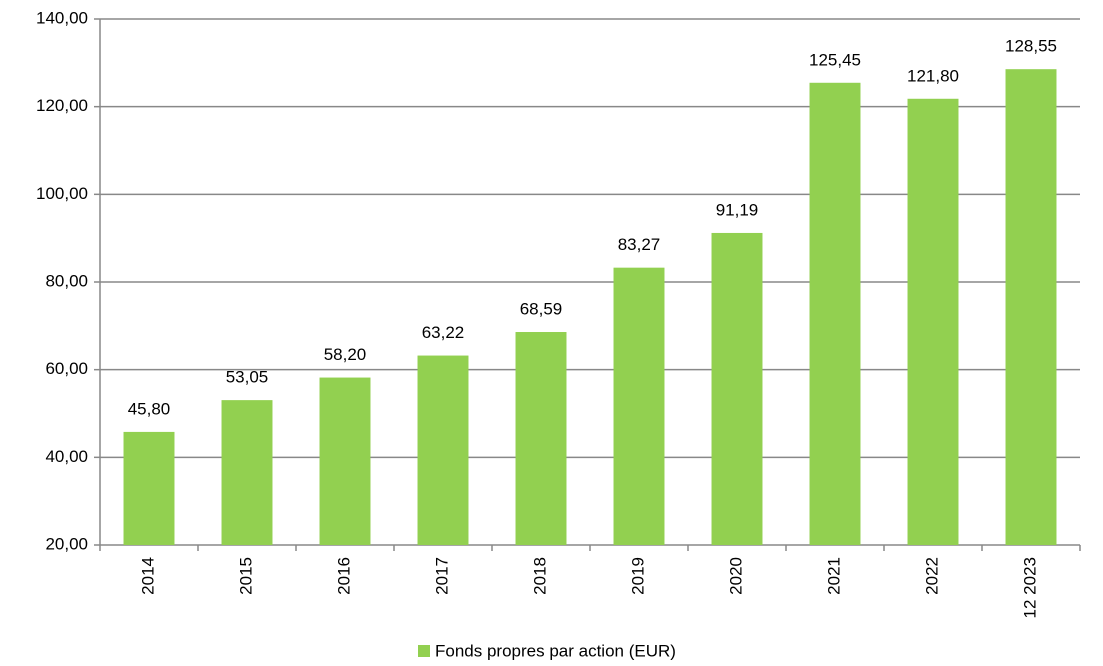 Image resolution: width=1103 pixels, height=666 pixels. I want to click on data-label: 53,05, so click(247, 377).